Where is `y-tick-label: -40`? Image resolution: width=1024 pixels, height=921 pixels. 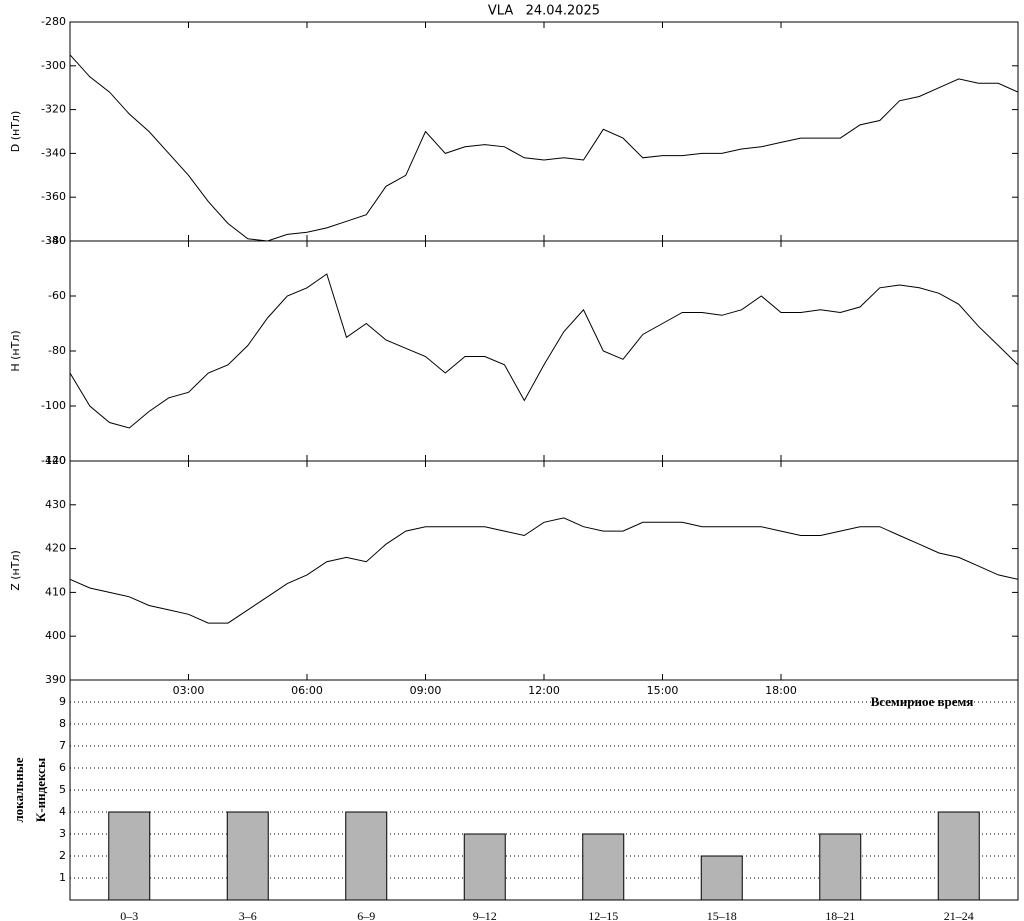
y-tick-label: -40 is located at coordinates (57, 240).